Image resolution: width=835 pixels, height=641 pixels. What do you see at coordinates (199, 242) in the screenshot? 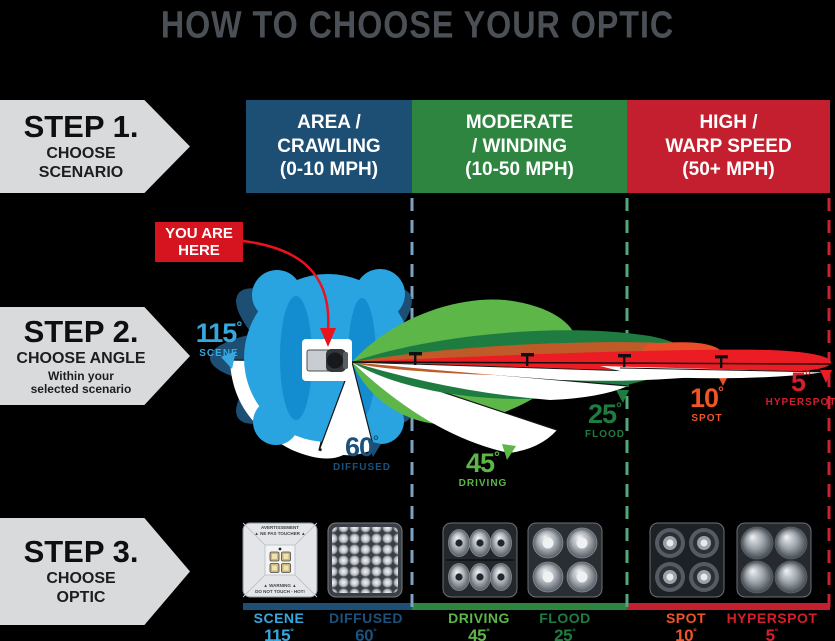
I see `you-are-here-badge: YOU ARE HERE` at bounding box center [199, 242].